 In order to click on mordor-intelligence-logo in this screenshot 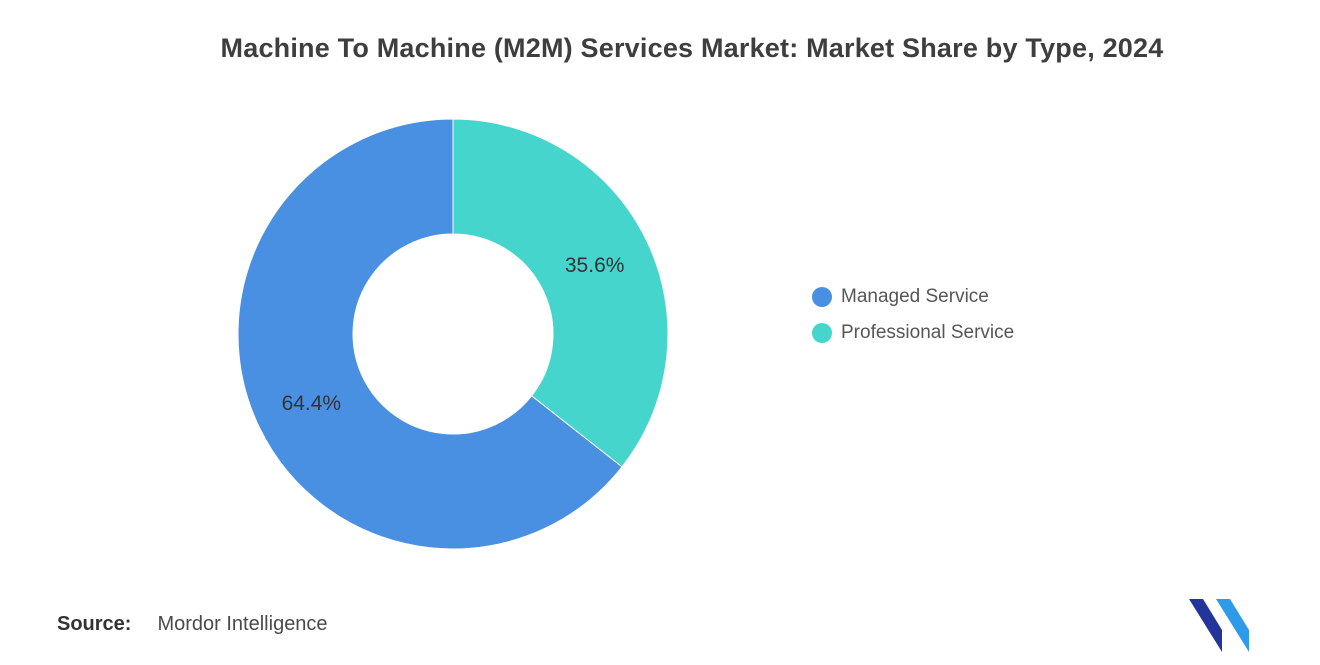, I will do `click(1219, 625)`.